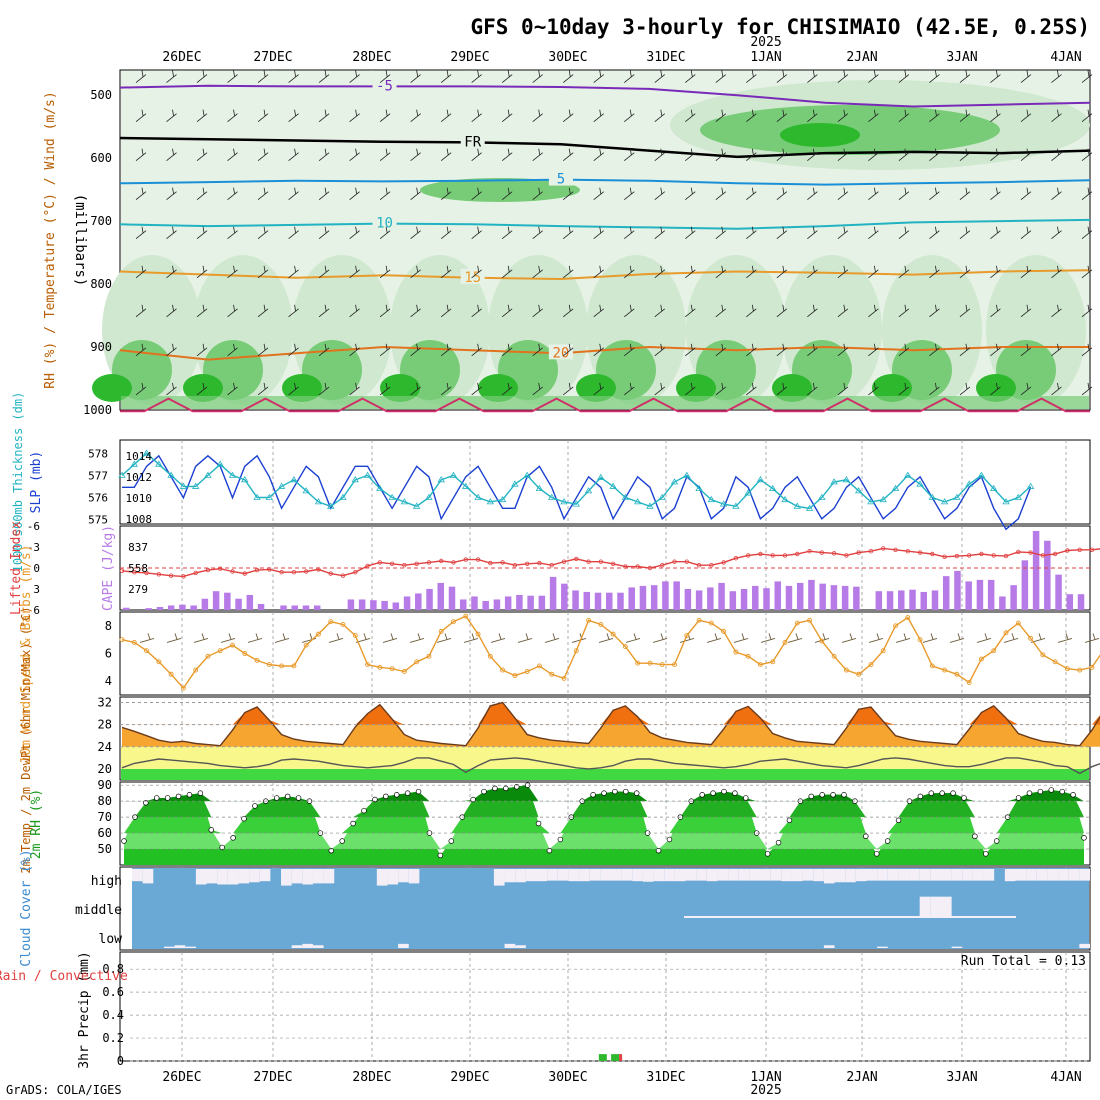  I want to click on rh-core, so click(596, 388).